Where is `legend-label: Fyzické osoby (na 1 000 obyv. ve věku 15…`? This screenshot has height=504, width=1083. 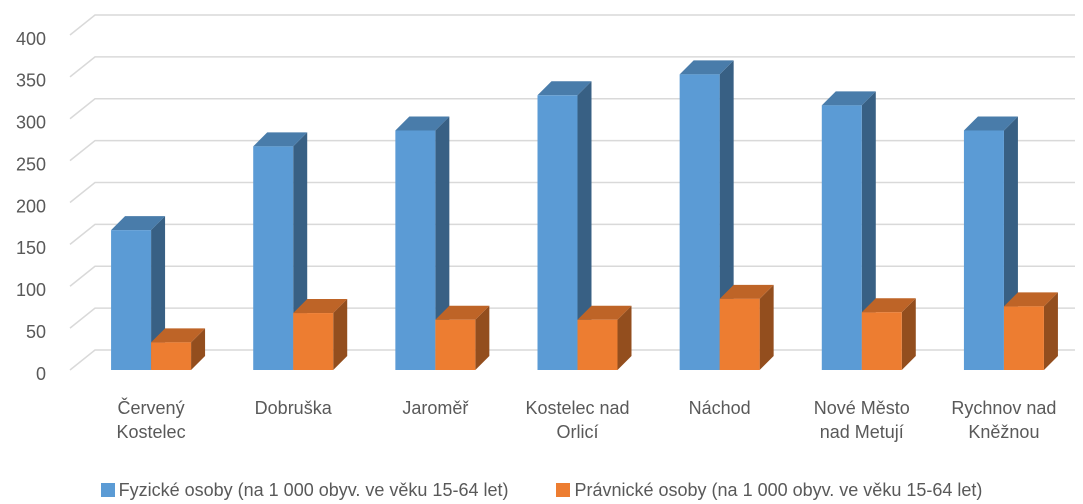
legend-label: Fyzické osoby (na 1 000 obyv. ve věku 15… is located at coordinates (313, 490).